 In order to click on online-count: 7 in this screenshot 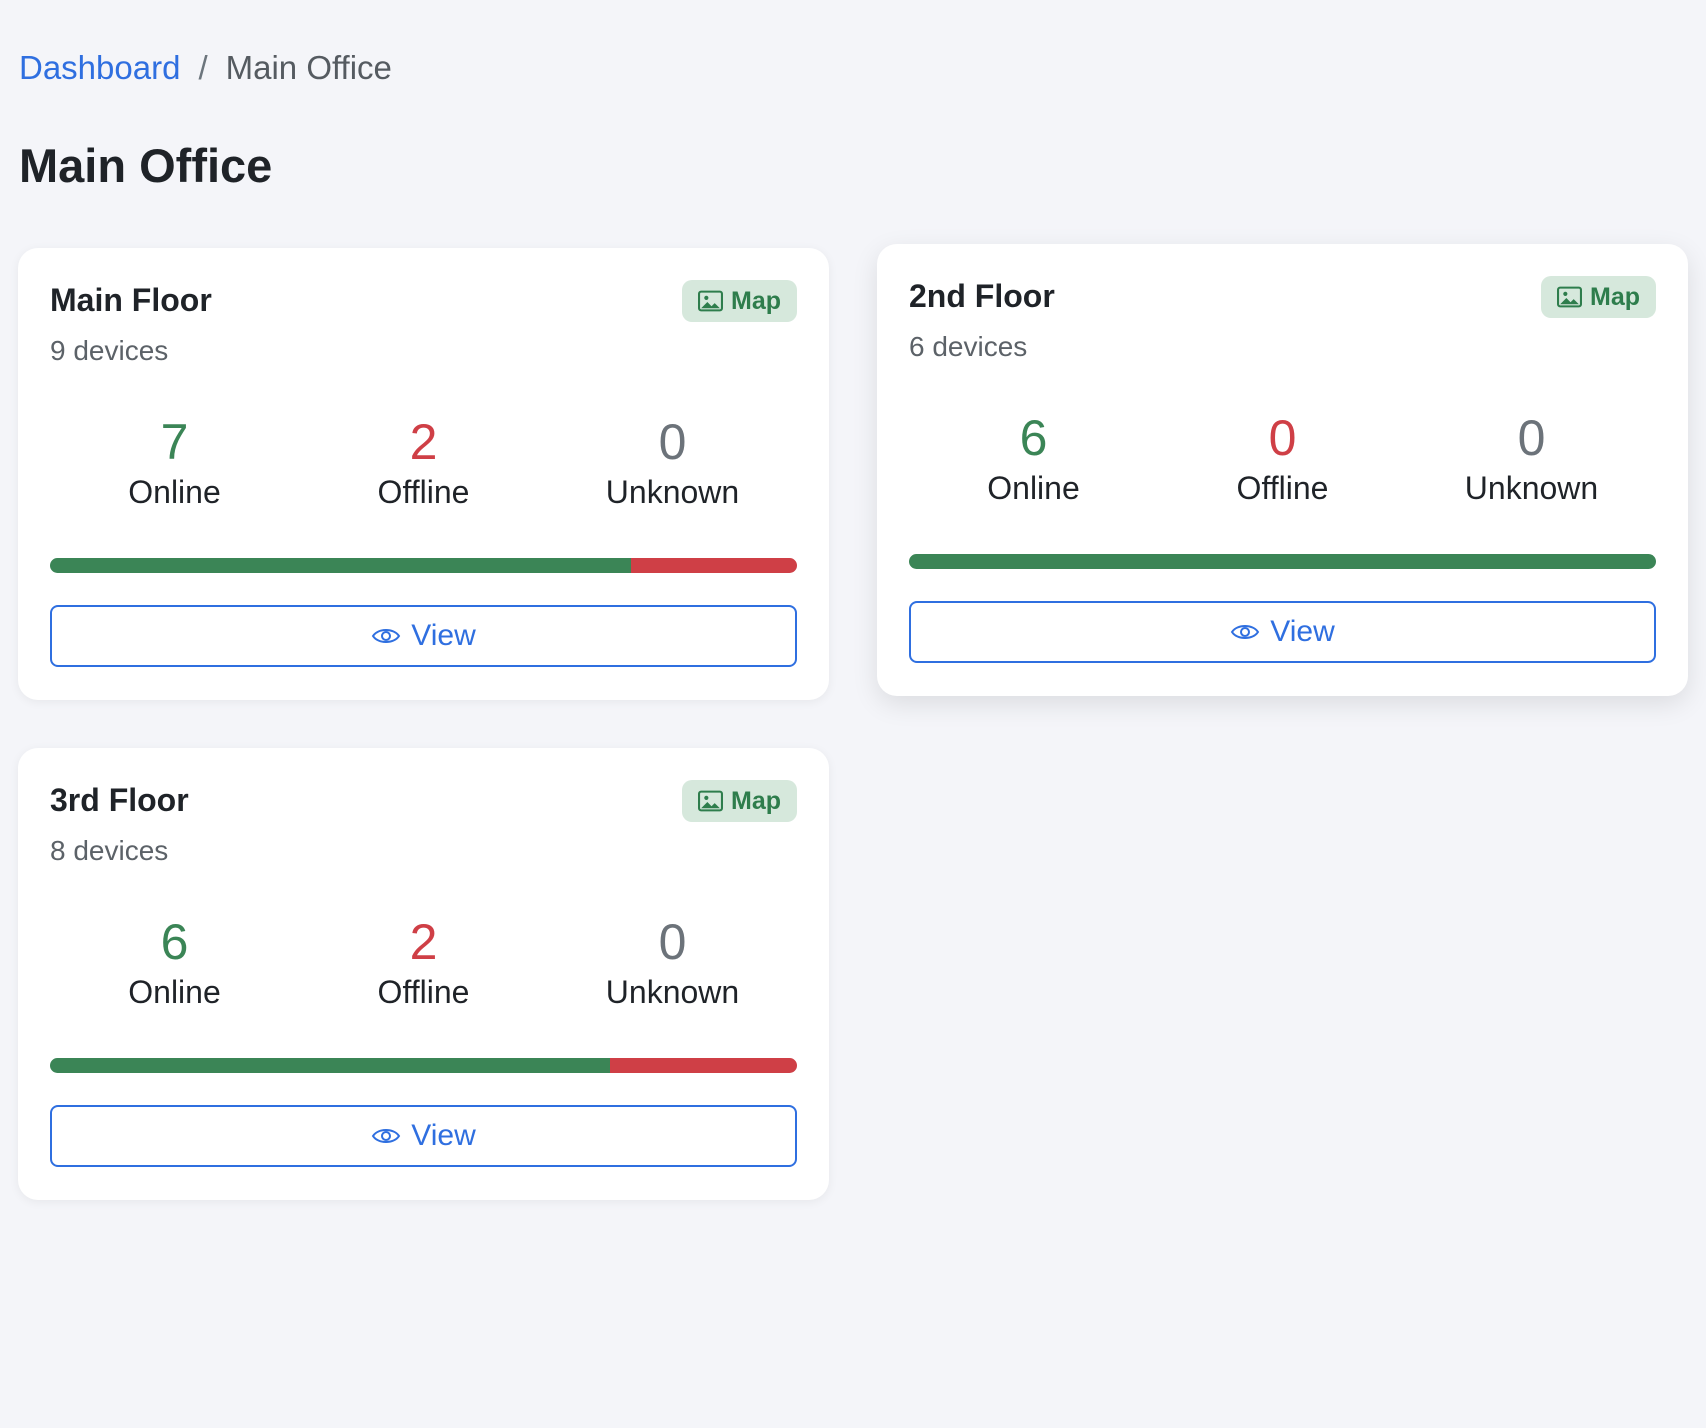, I will do `click(174, 442)`.